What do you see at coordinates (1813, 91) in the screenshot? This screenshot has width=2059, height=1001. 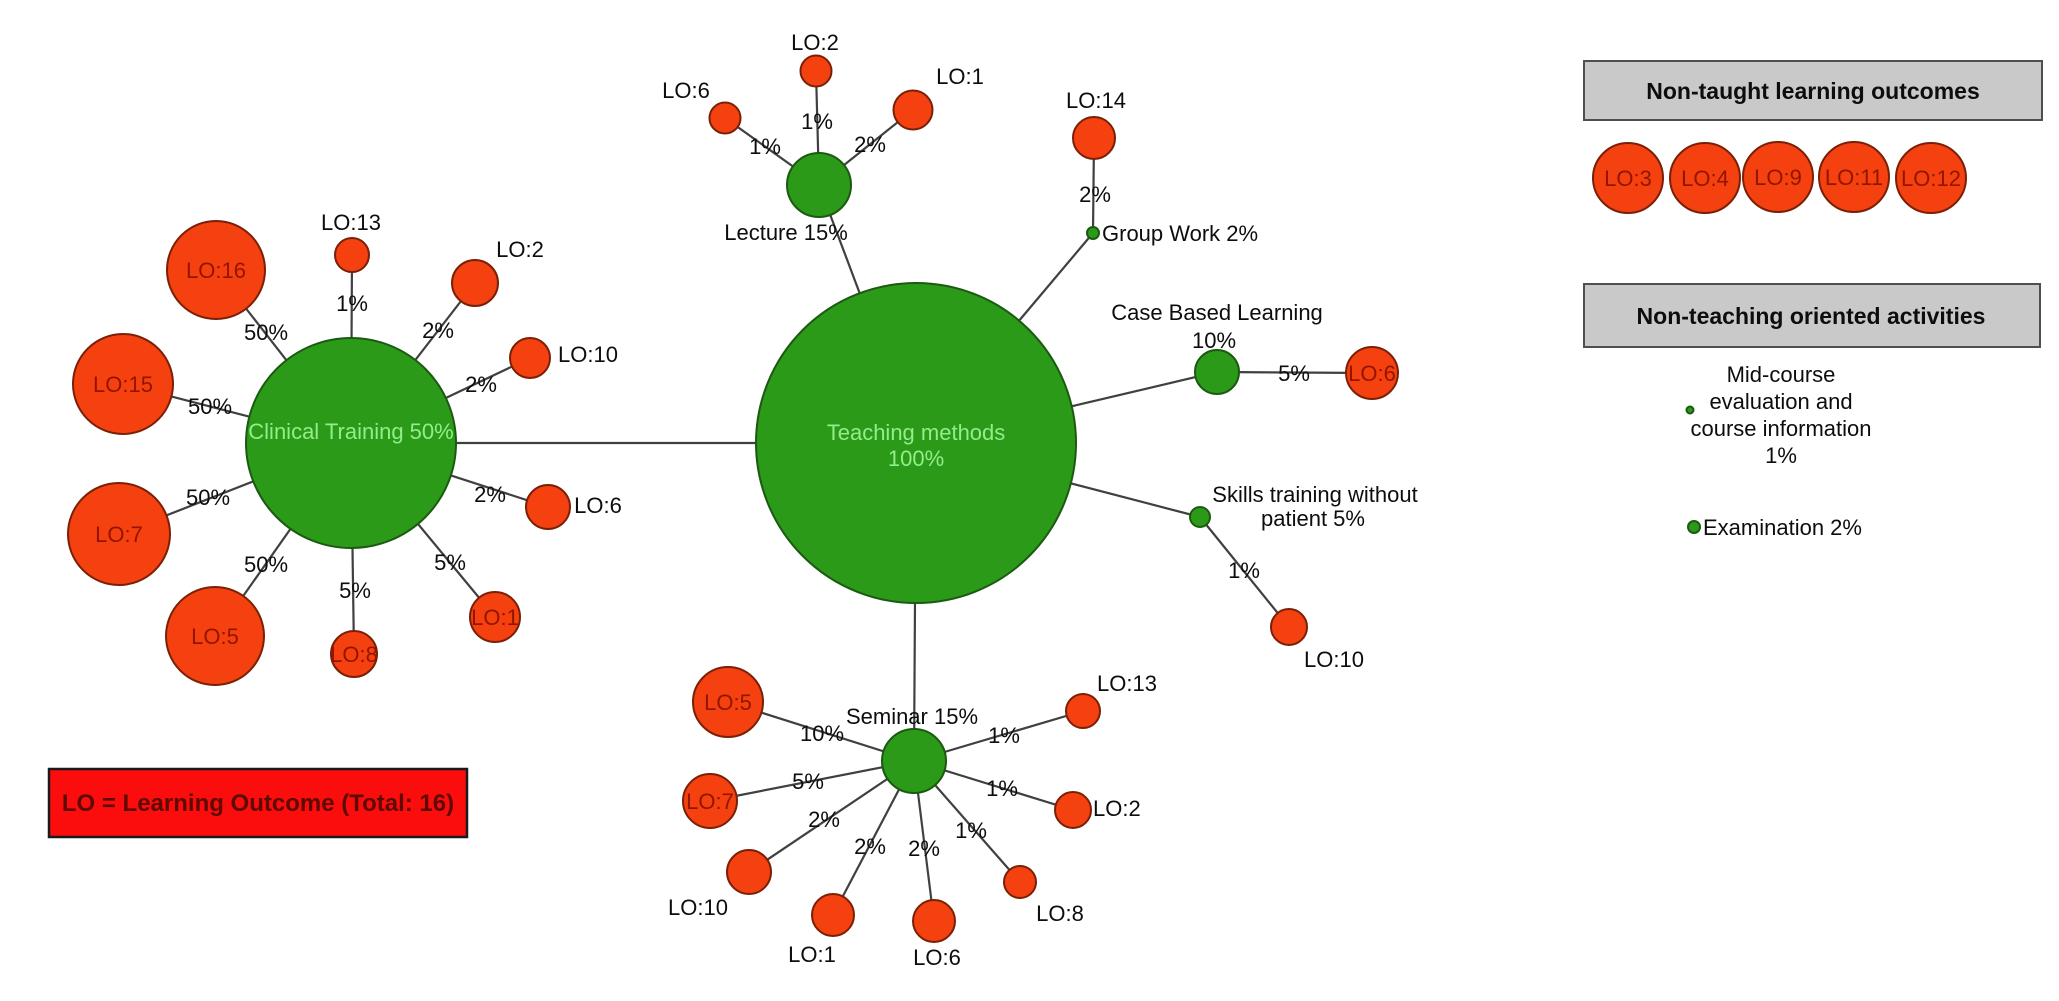 I see `svg-text: Non-taught learning outcomes` at bounding box center [1813, 91].